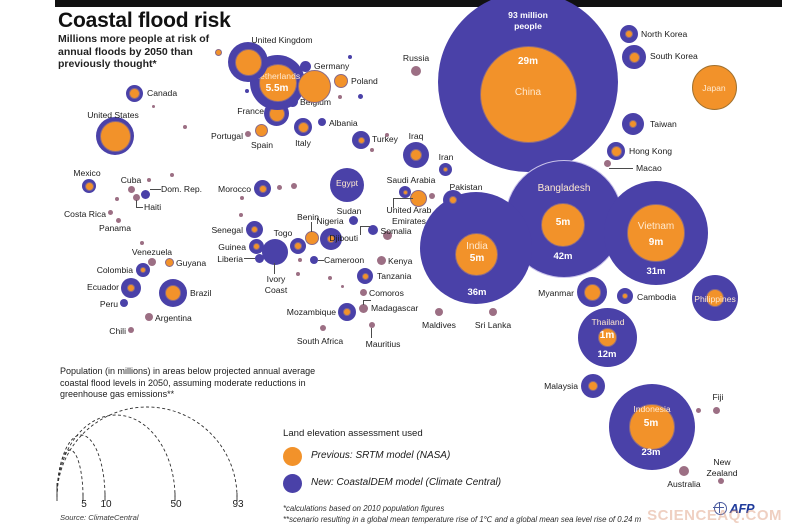 Image resolution: width=800 pixels, height=530 pixels. I want to click on bubble-indonesia-previous, so click(652, 427).